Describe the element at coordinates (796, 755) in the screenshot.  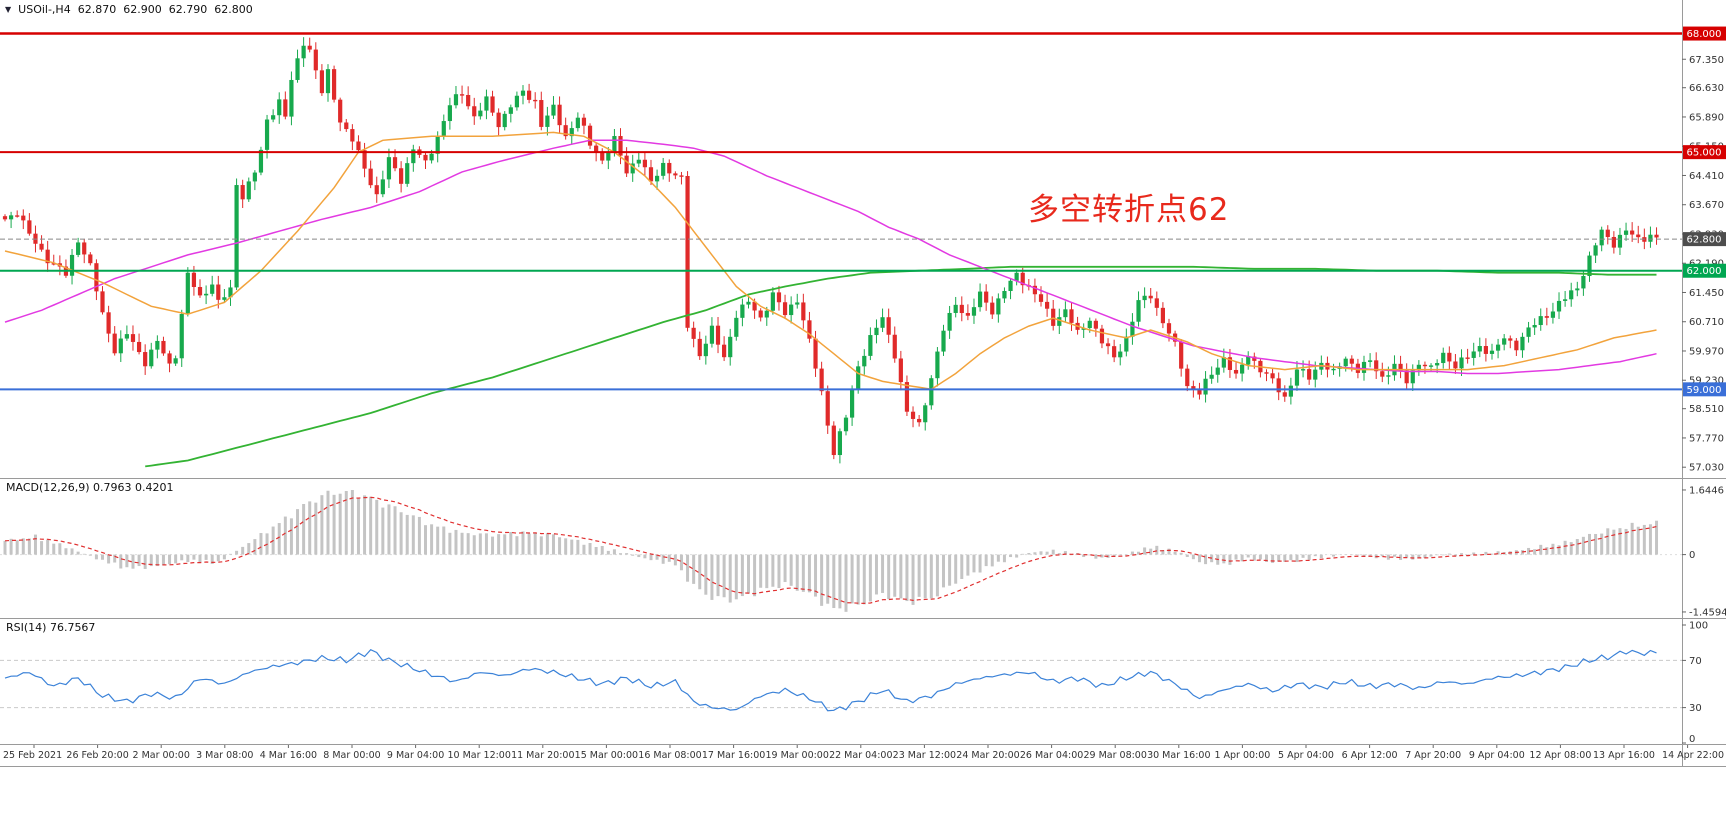
I see `time-axis-label: 19 Mar 00:00` at that location.